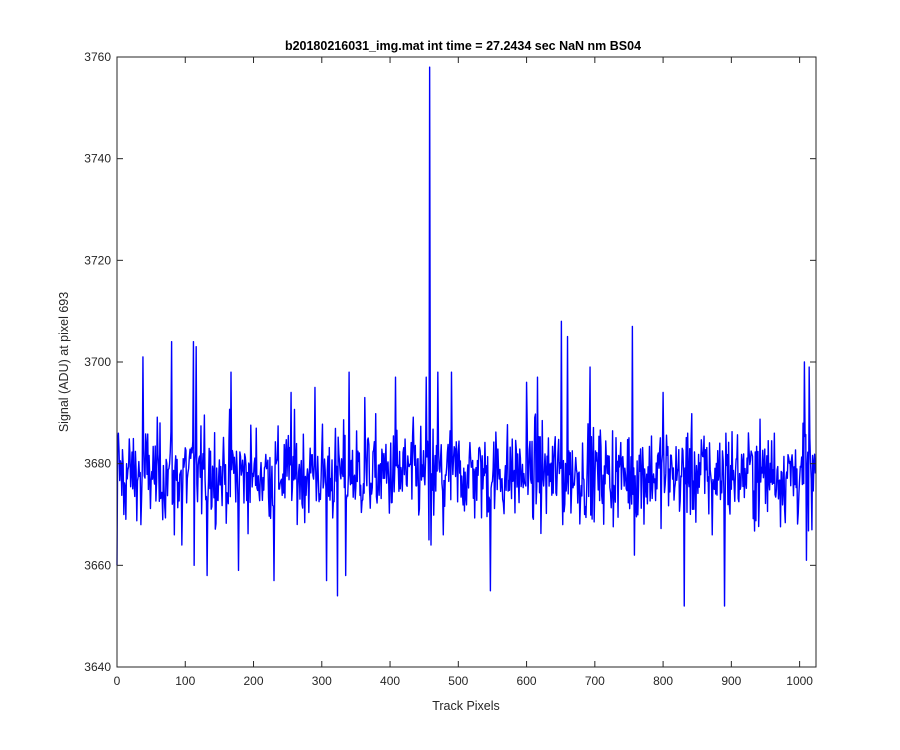 This screenshot has width=900, height=750. What do you see at coordinates (97, 565) in the screenshot?
I see `y-tick-label: 3660` at bounding box center [97, 565].